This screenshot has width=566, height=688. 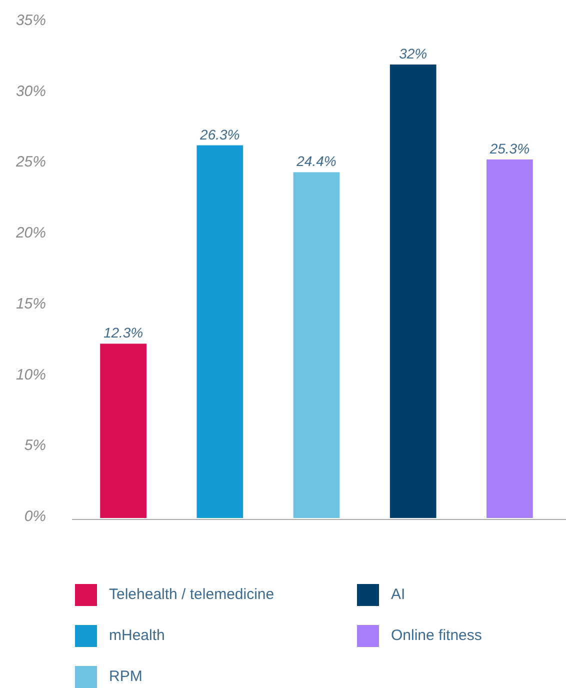 I want to click on y-tick-label: 15%, so click(x=31, y=303).